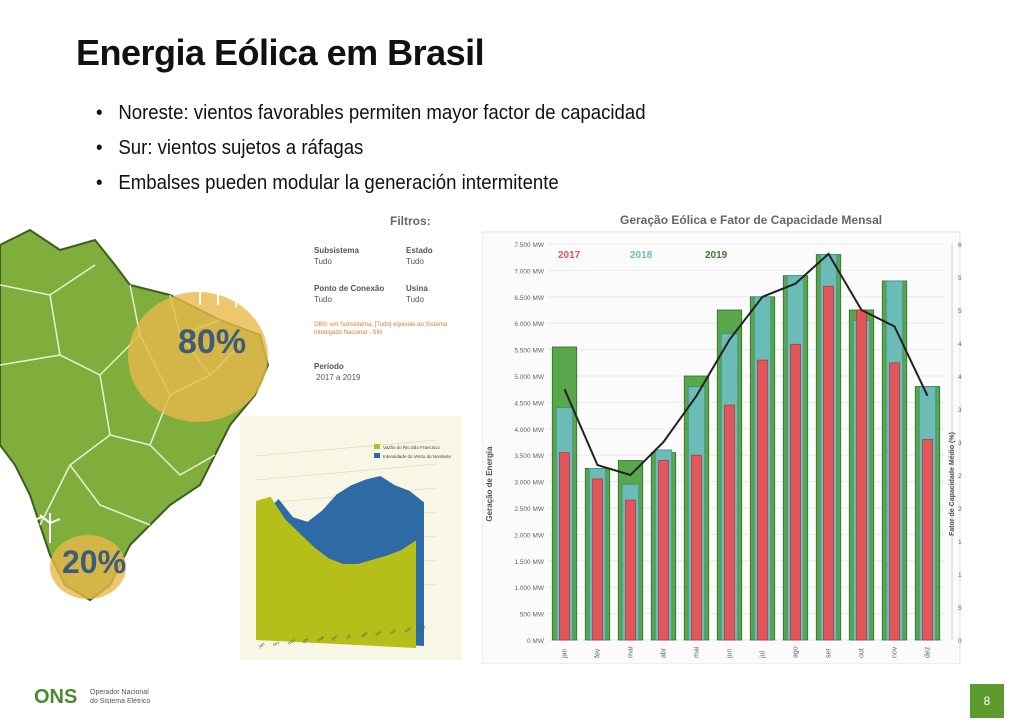 Image resolution: width=1024 pixels, height=724 pixels. Describe the element at coordinates (323, 261) in the screenshot. I see `subsistema-value: Tudo` at that location.